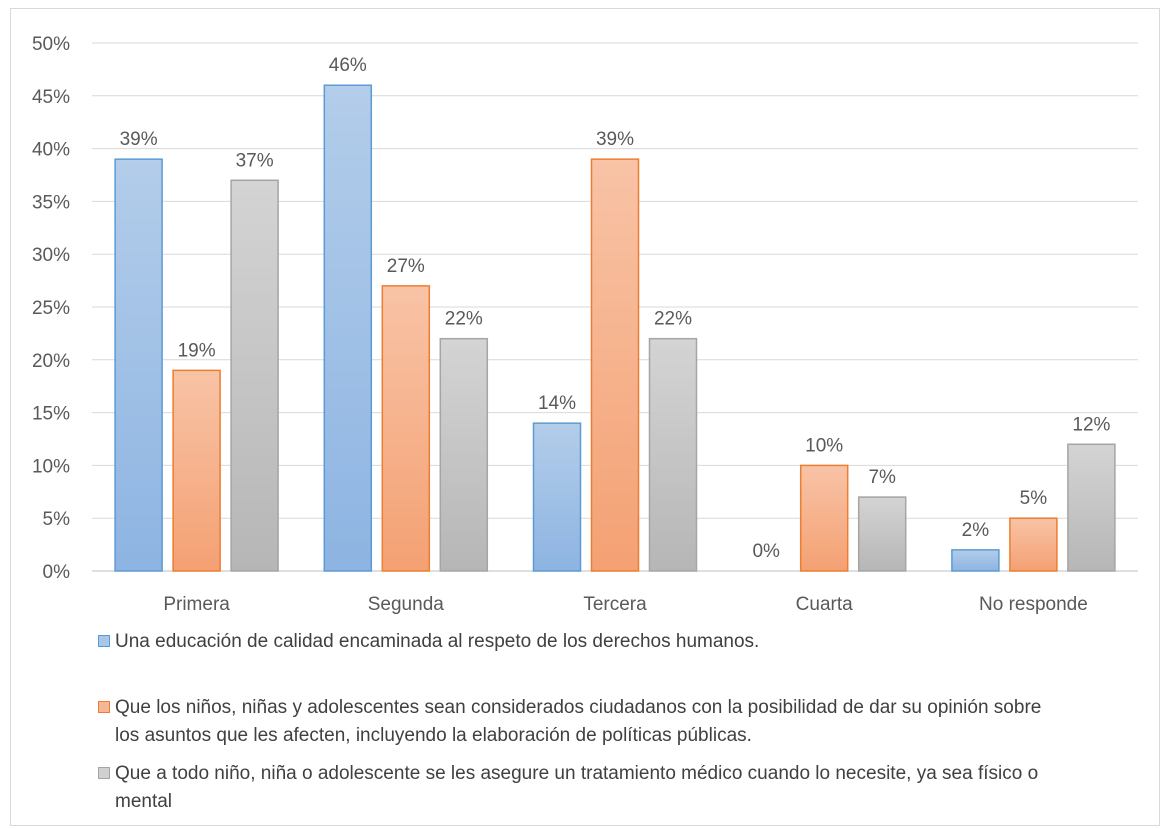 Image resolution: width=1163 pixels, height=829 pixels. I want to click on y-tick-label: 40%, so click(51, 150).